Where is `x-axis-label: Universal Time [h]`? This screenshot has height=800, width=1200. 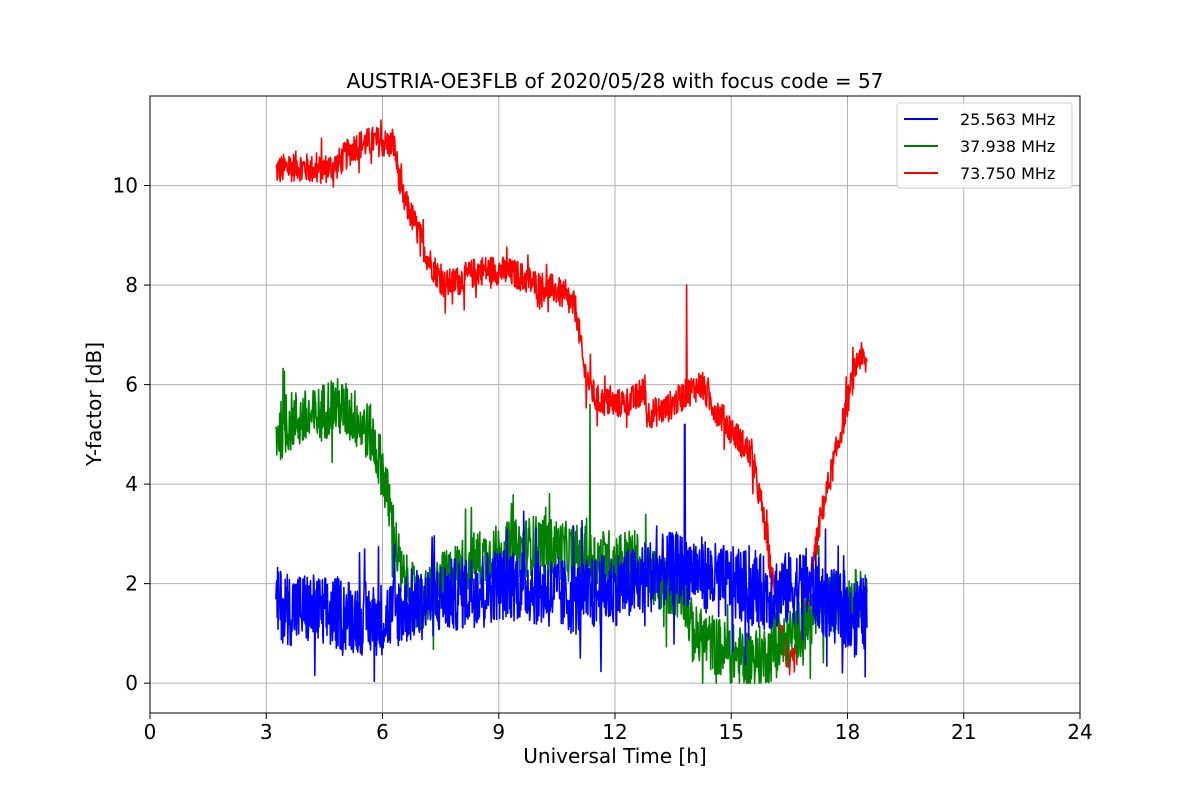
x-axis-label: Universal Time [h] is located at coordinates (614, 756).